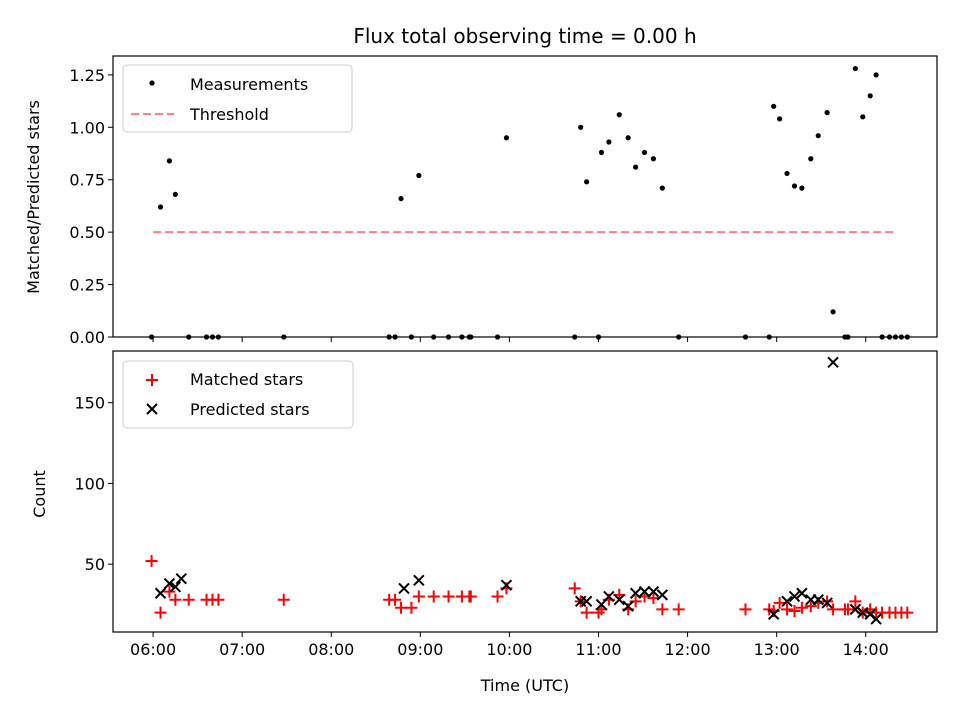  I want to click on x-tick-label: 08:00, so click(331, 649).